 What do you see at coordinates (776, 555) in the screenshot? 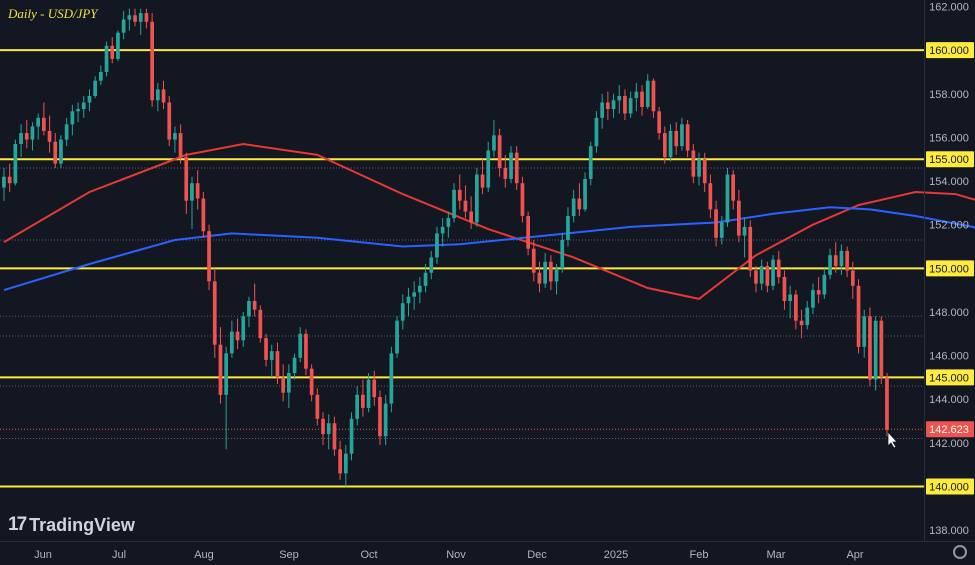
I see `x-tick-label: Mar` at bounding box center [776, 555].